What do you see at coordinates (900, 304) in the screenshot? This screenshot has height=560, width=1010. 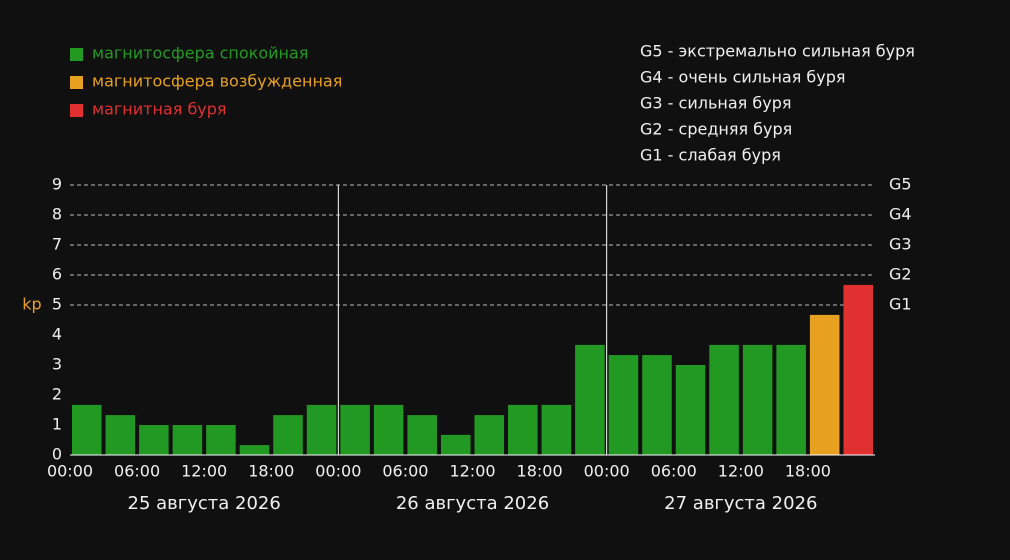 I see `y2-tick-label: G1` at bounding box center [900, 304].